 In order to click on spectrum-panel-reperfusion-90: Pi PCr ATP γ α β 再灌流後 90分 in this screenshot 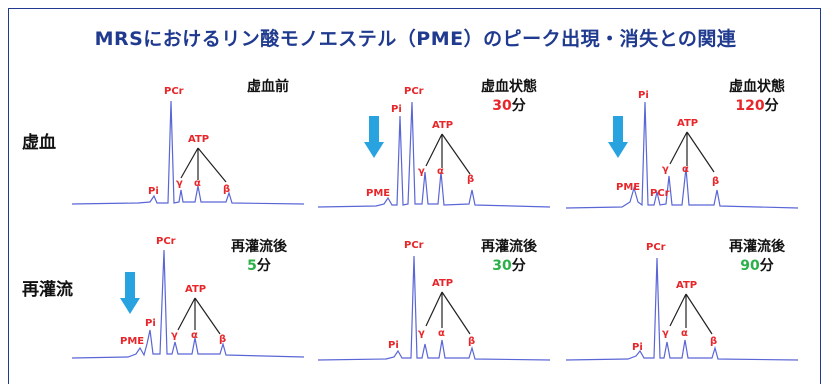, I will do `click(684, 302)`.